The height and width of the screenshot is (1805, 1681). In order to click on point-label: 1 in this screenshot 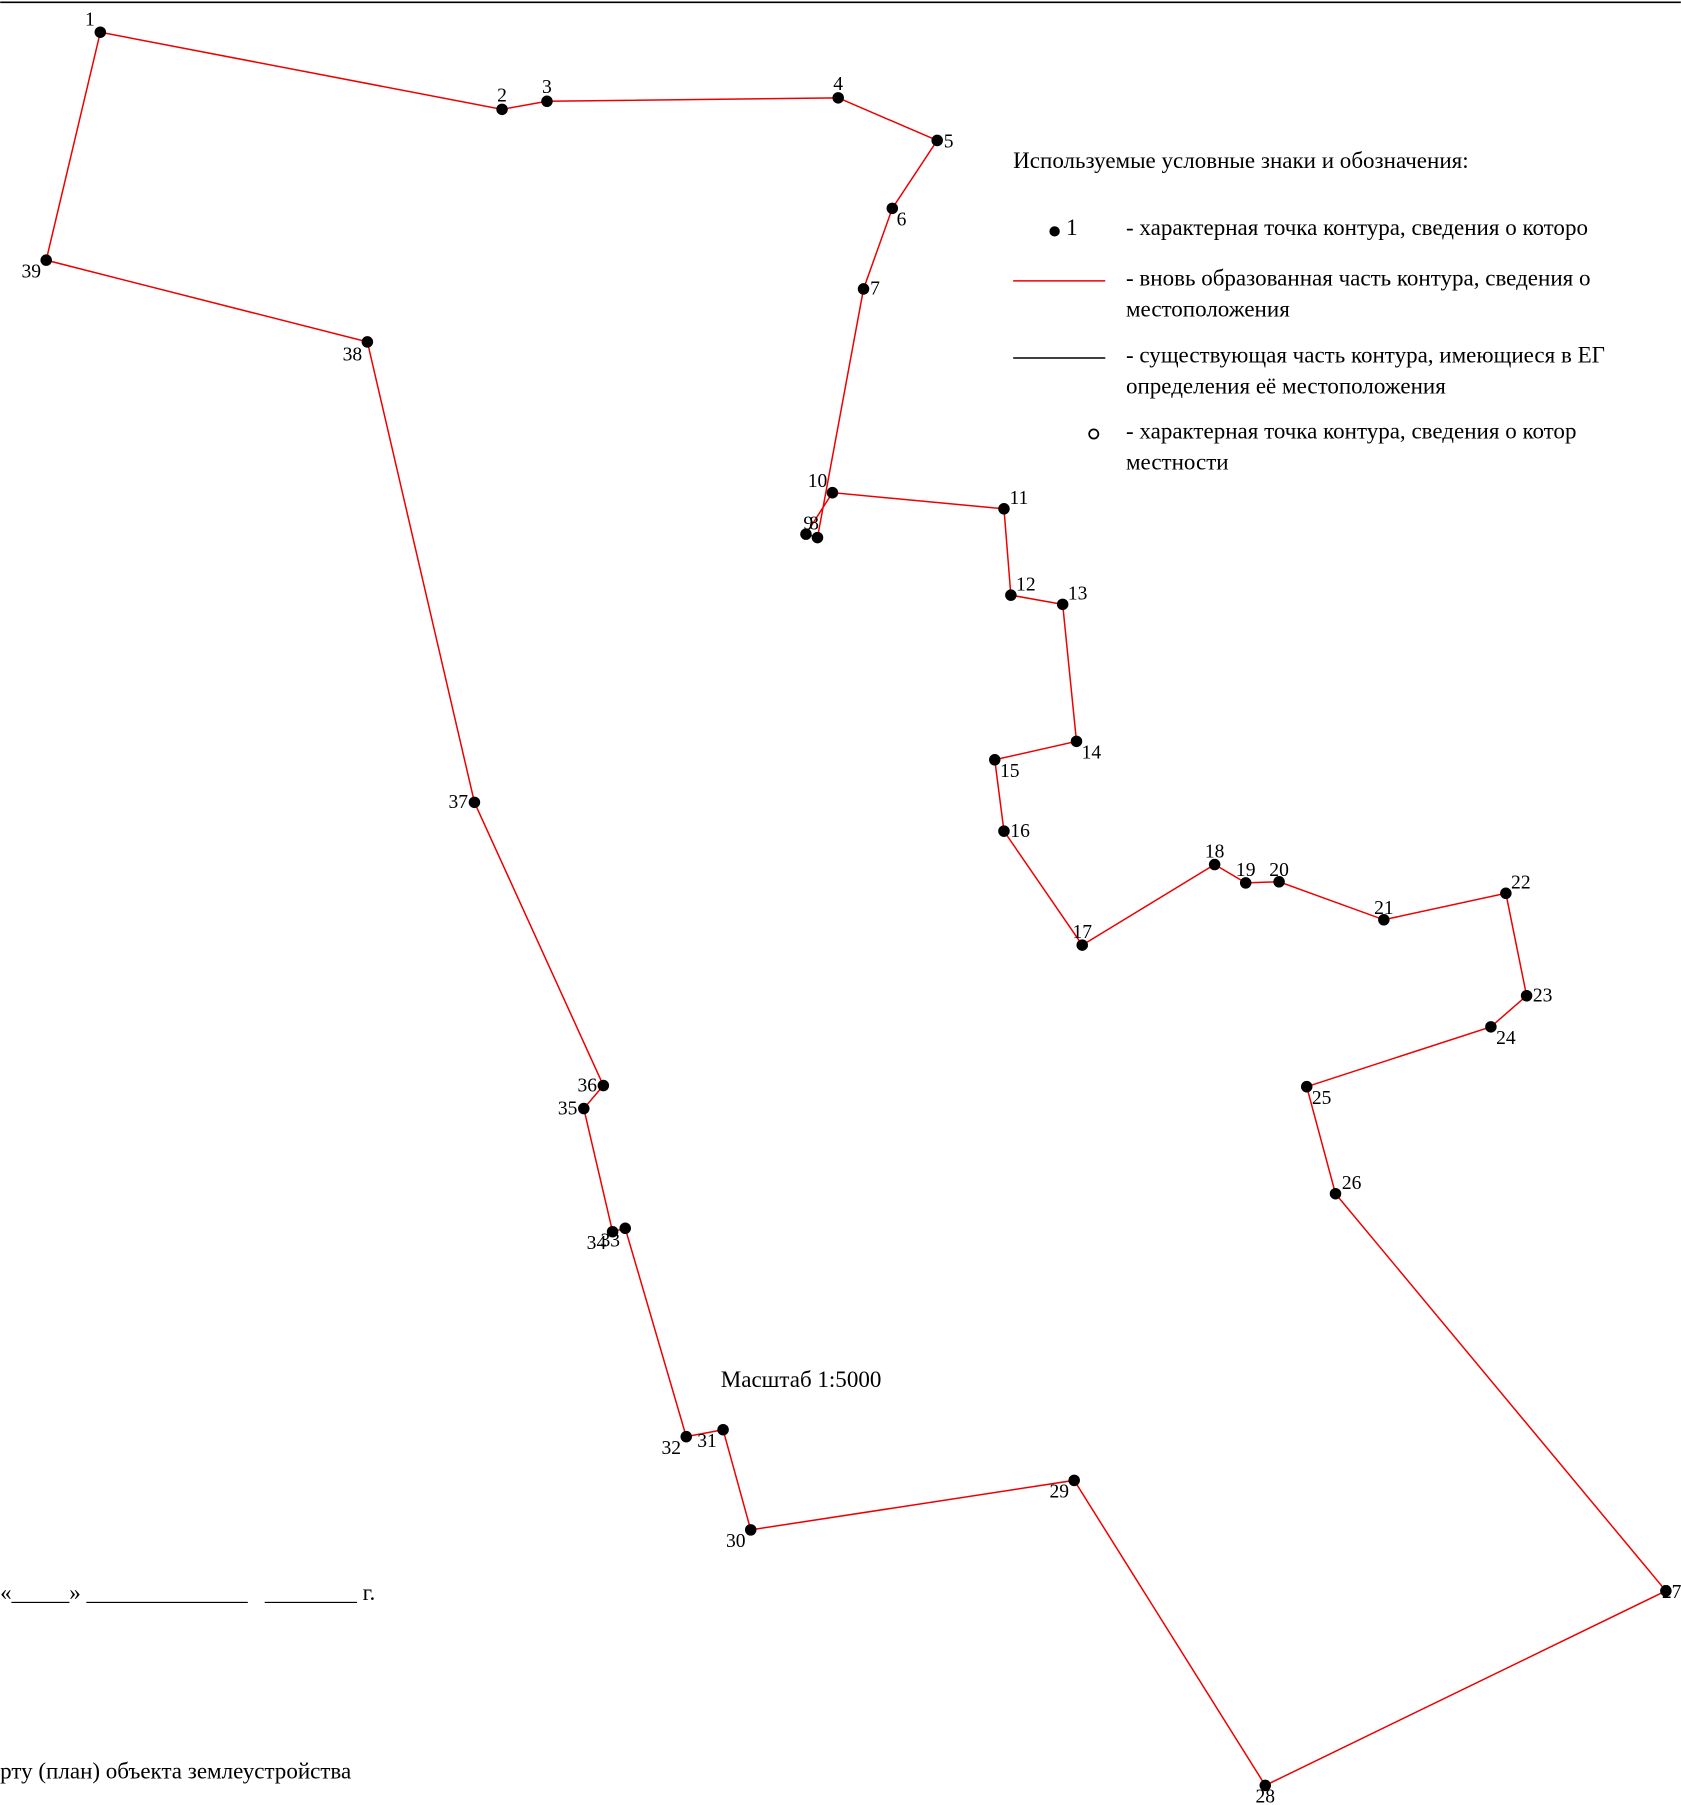, I will do `click(90, 19)`.